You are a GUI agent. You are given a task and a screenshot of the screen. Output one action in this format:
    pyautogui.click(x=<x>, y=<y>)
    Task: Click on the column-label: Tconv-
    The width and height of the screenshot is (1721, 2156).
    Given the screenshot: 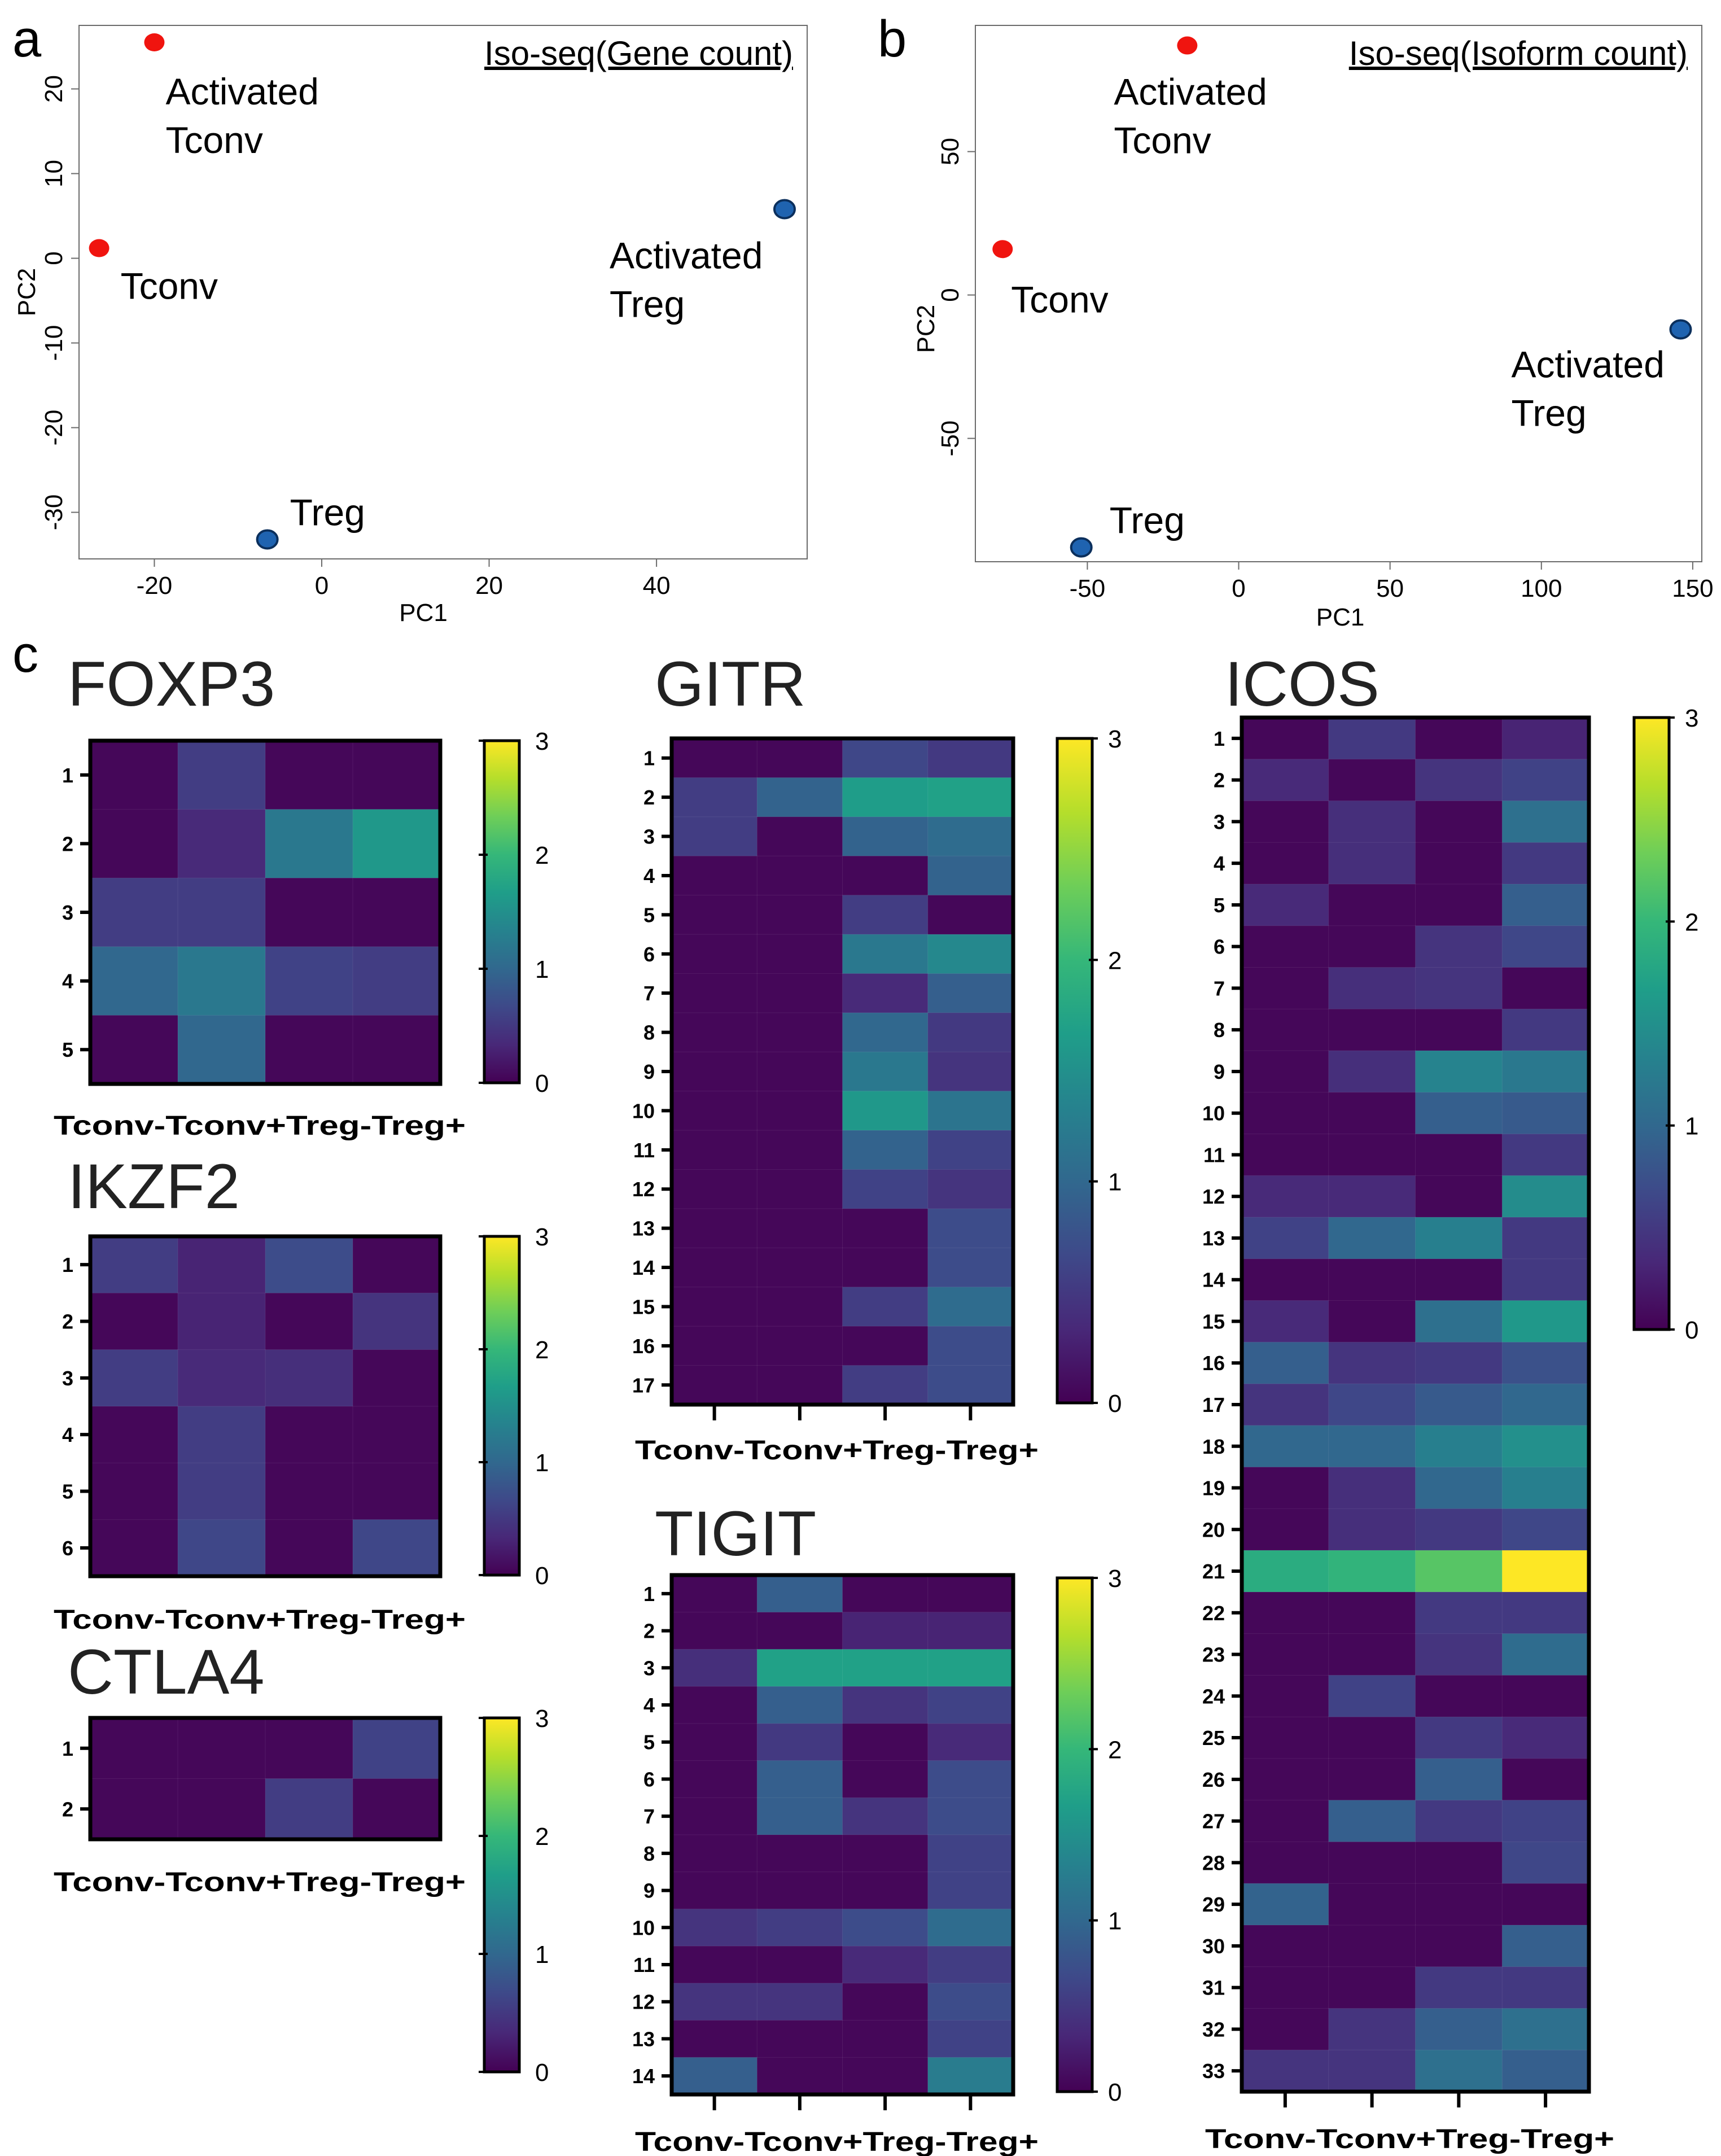 What is the action you would take?
    pyautogui.click(x=690, y=2141)
    